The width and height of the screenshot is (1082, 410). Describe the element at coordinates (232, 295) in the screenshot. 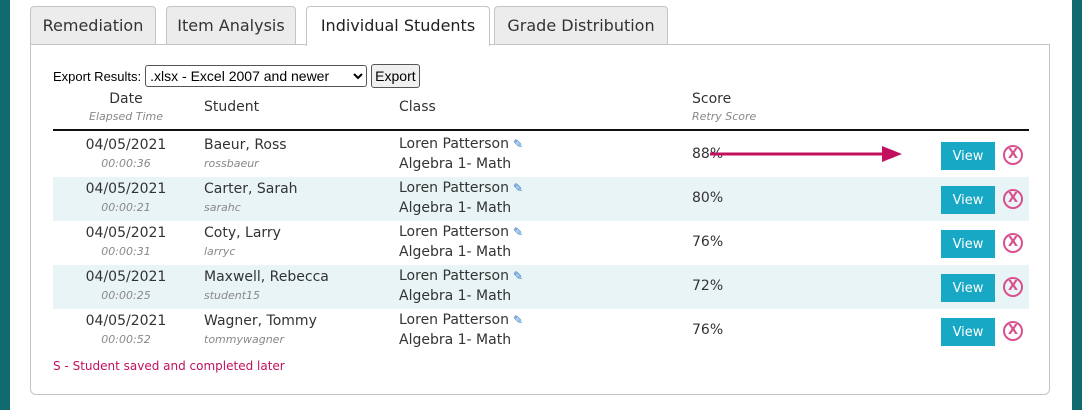

I see `row-username: student15` at that location.